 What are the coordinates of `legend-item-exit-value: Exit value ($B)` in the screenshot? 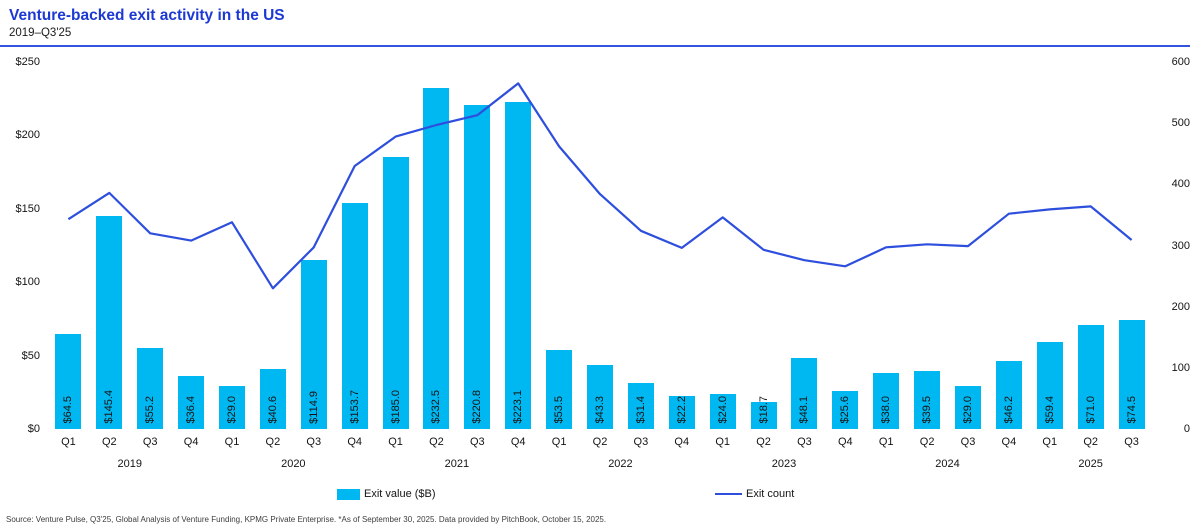 It's located at (386, 494).